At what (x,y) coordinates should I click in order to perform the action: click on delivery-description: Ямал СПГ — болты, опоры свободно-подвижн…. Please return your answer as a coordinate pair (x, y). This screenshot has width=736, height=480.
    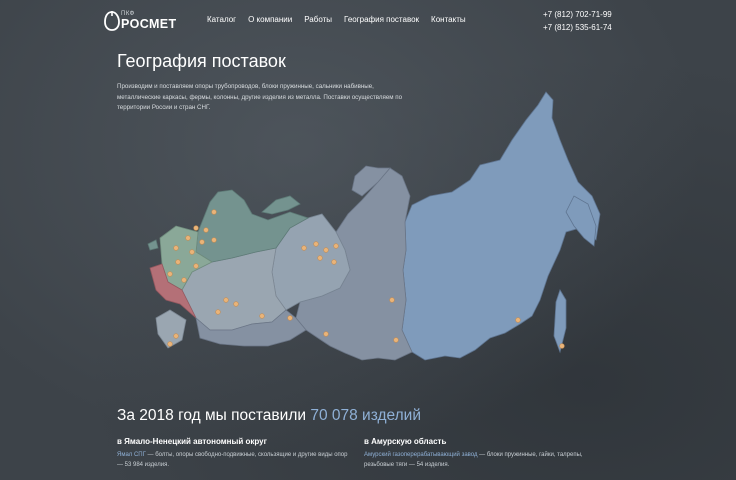
    Looking at the image, I should click on (234, 460).